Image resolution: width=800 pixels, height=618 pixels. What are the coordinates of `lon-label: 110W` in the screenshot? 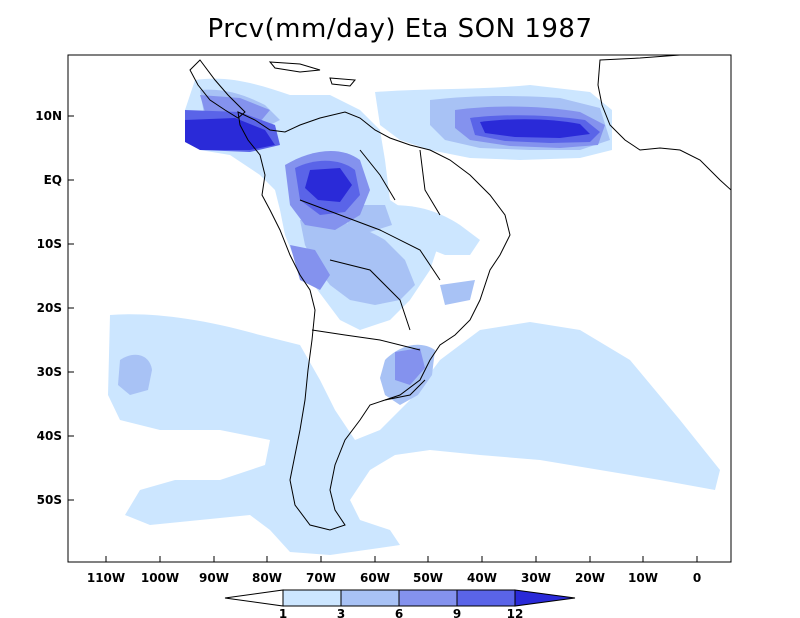 It's located at (106, 578).